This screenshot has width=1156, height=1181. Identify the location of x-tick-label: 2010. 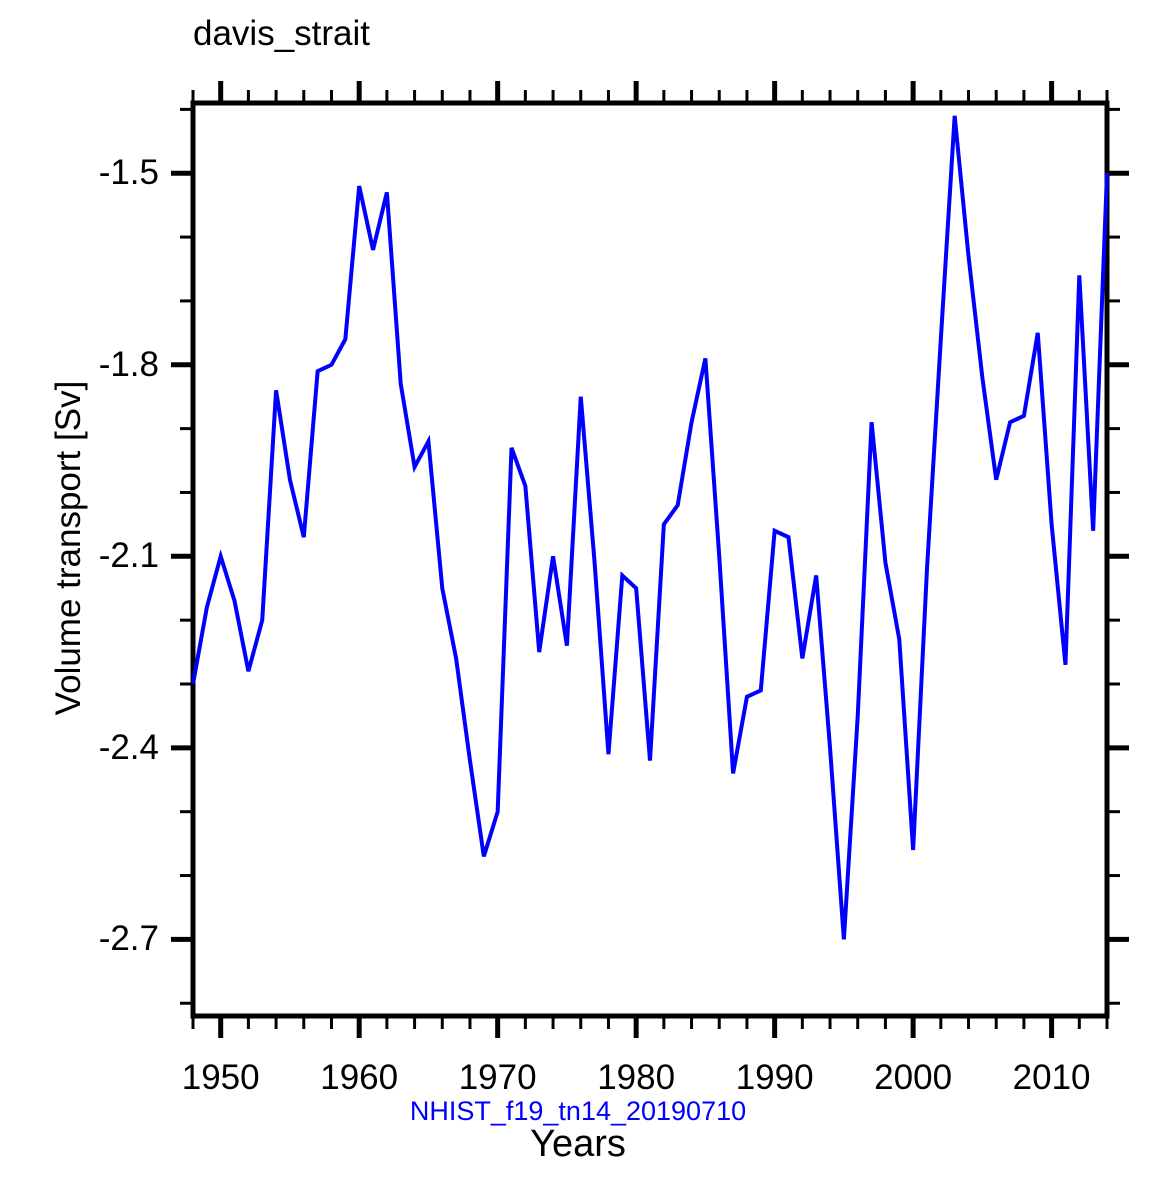
(1051, 1077).